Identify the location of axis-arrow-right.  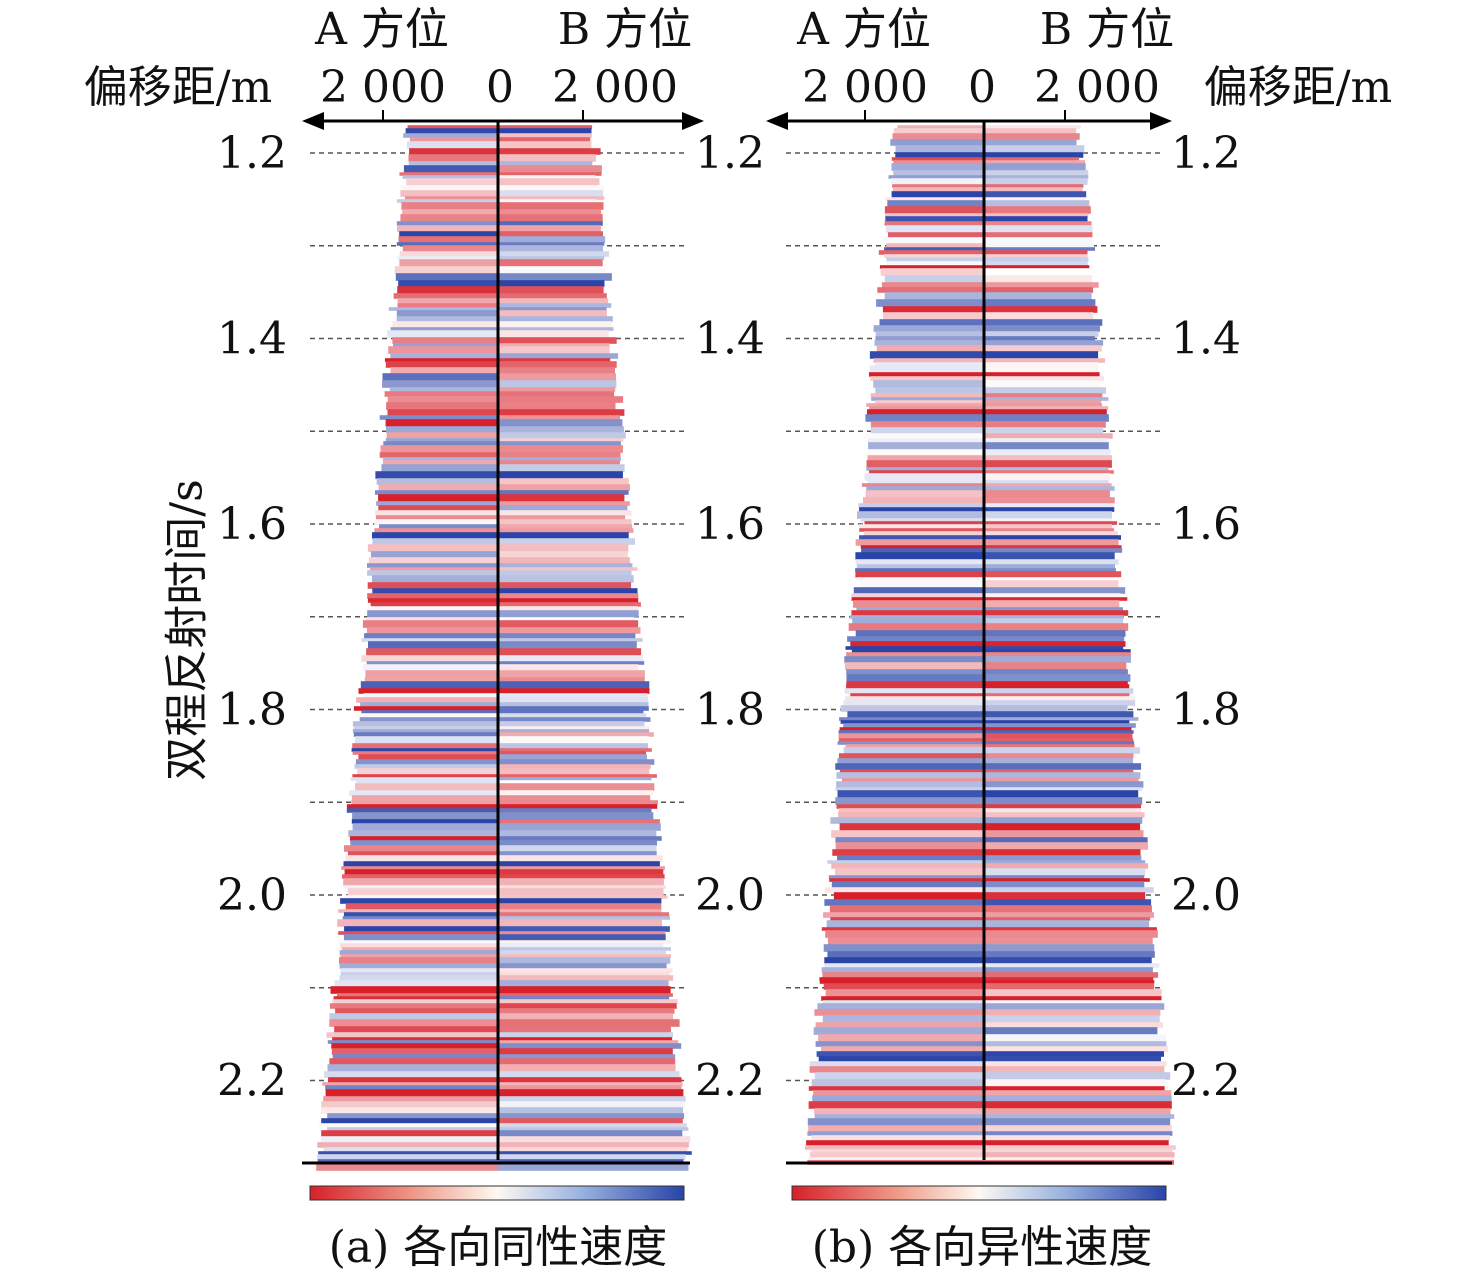
(1161, 121).